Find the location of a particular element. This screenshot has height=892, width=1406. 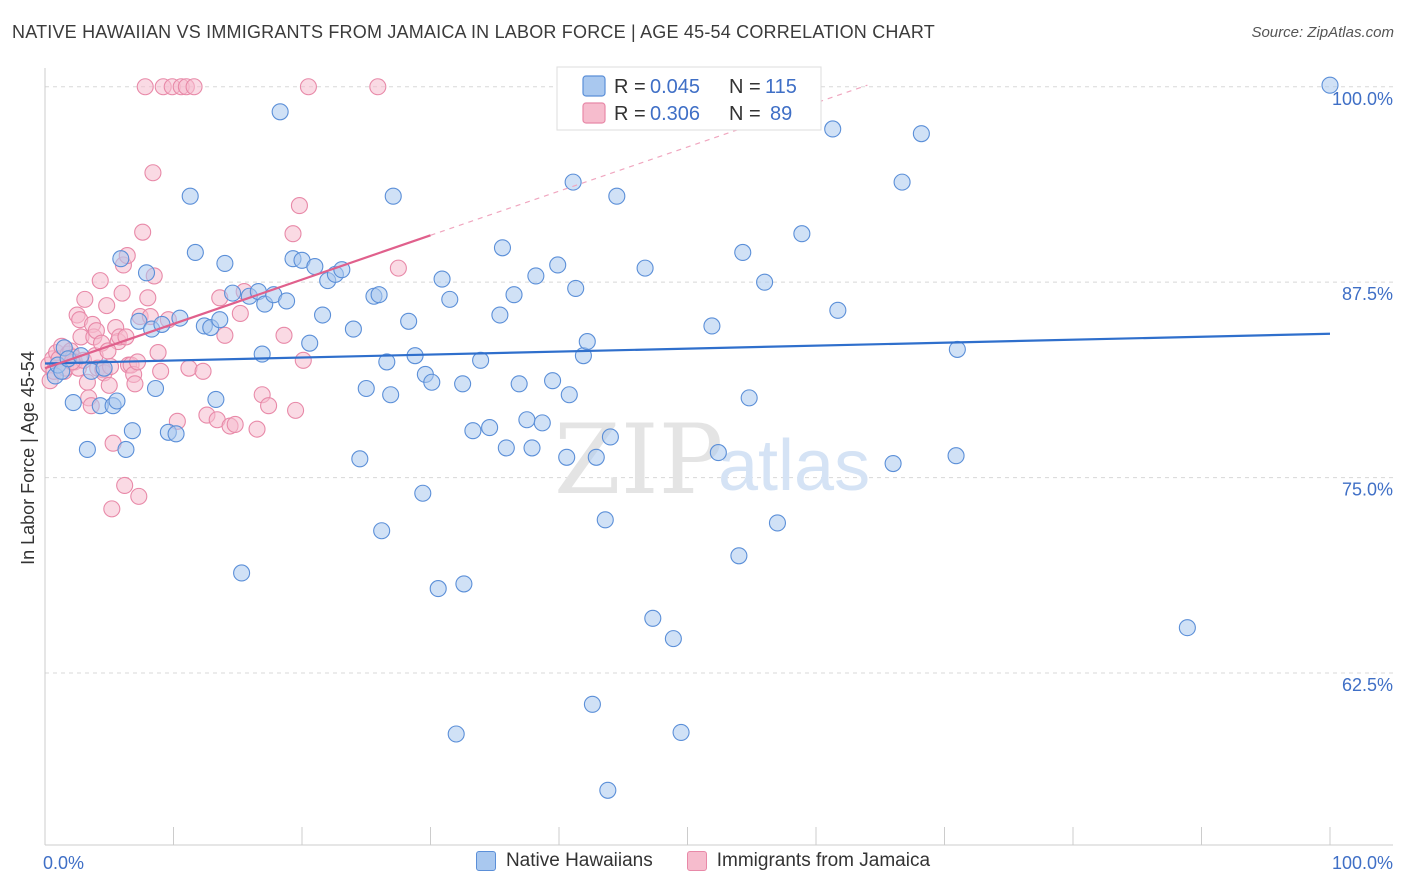

bottom-legend: Native Hawaiians Immigrants from Jamaica is located at coordinates (703, 861).